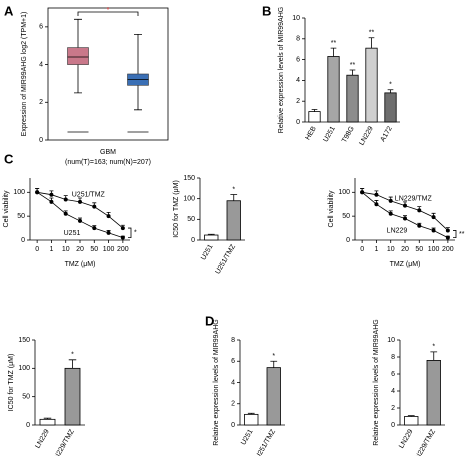 The width and height of the screenshot is (474, 456). What do you see at coordinates (362, 249) in the screenshot?
I see `x-tick-label: 0` at bounding box center [362, 249].